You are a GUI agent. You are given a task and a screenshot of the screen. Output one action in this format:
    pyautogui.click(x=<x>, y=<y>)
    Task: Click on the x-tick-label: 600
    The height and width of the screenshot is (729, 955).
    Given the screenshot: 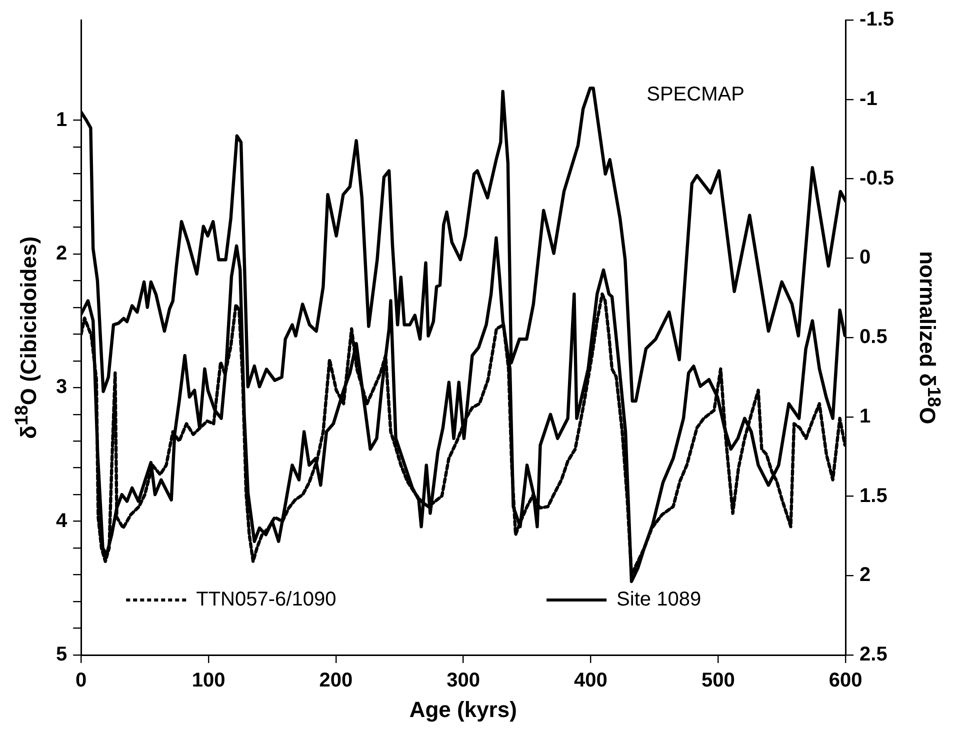 What is the action you would take?
    pyautogui.click(x=845, y=681)
    